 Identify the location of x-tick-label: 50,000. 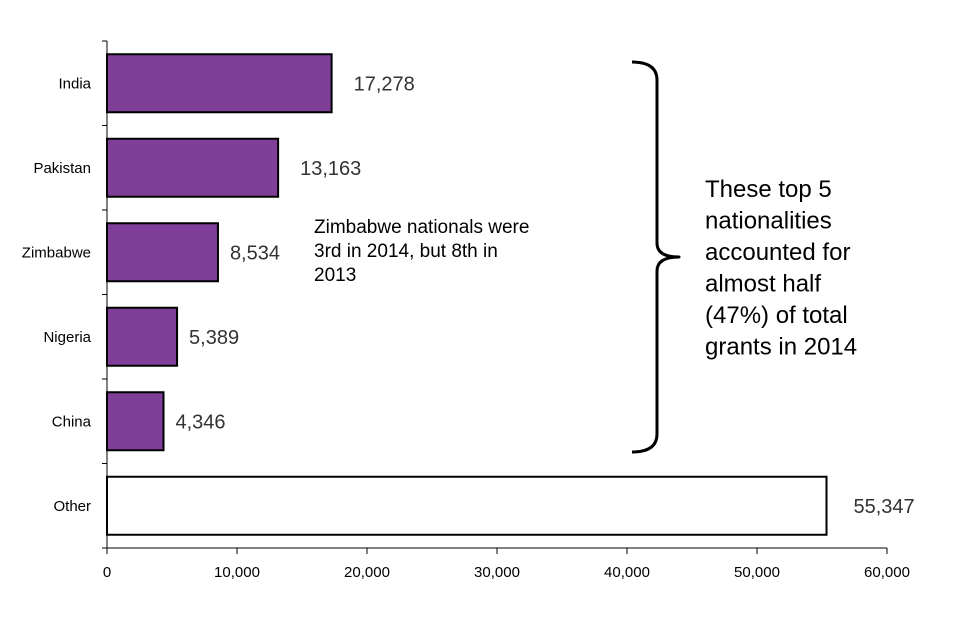
(757, 572).